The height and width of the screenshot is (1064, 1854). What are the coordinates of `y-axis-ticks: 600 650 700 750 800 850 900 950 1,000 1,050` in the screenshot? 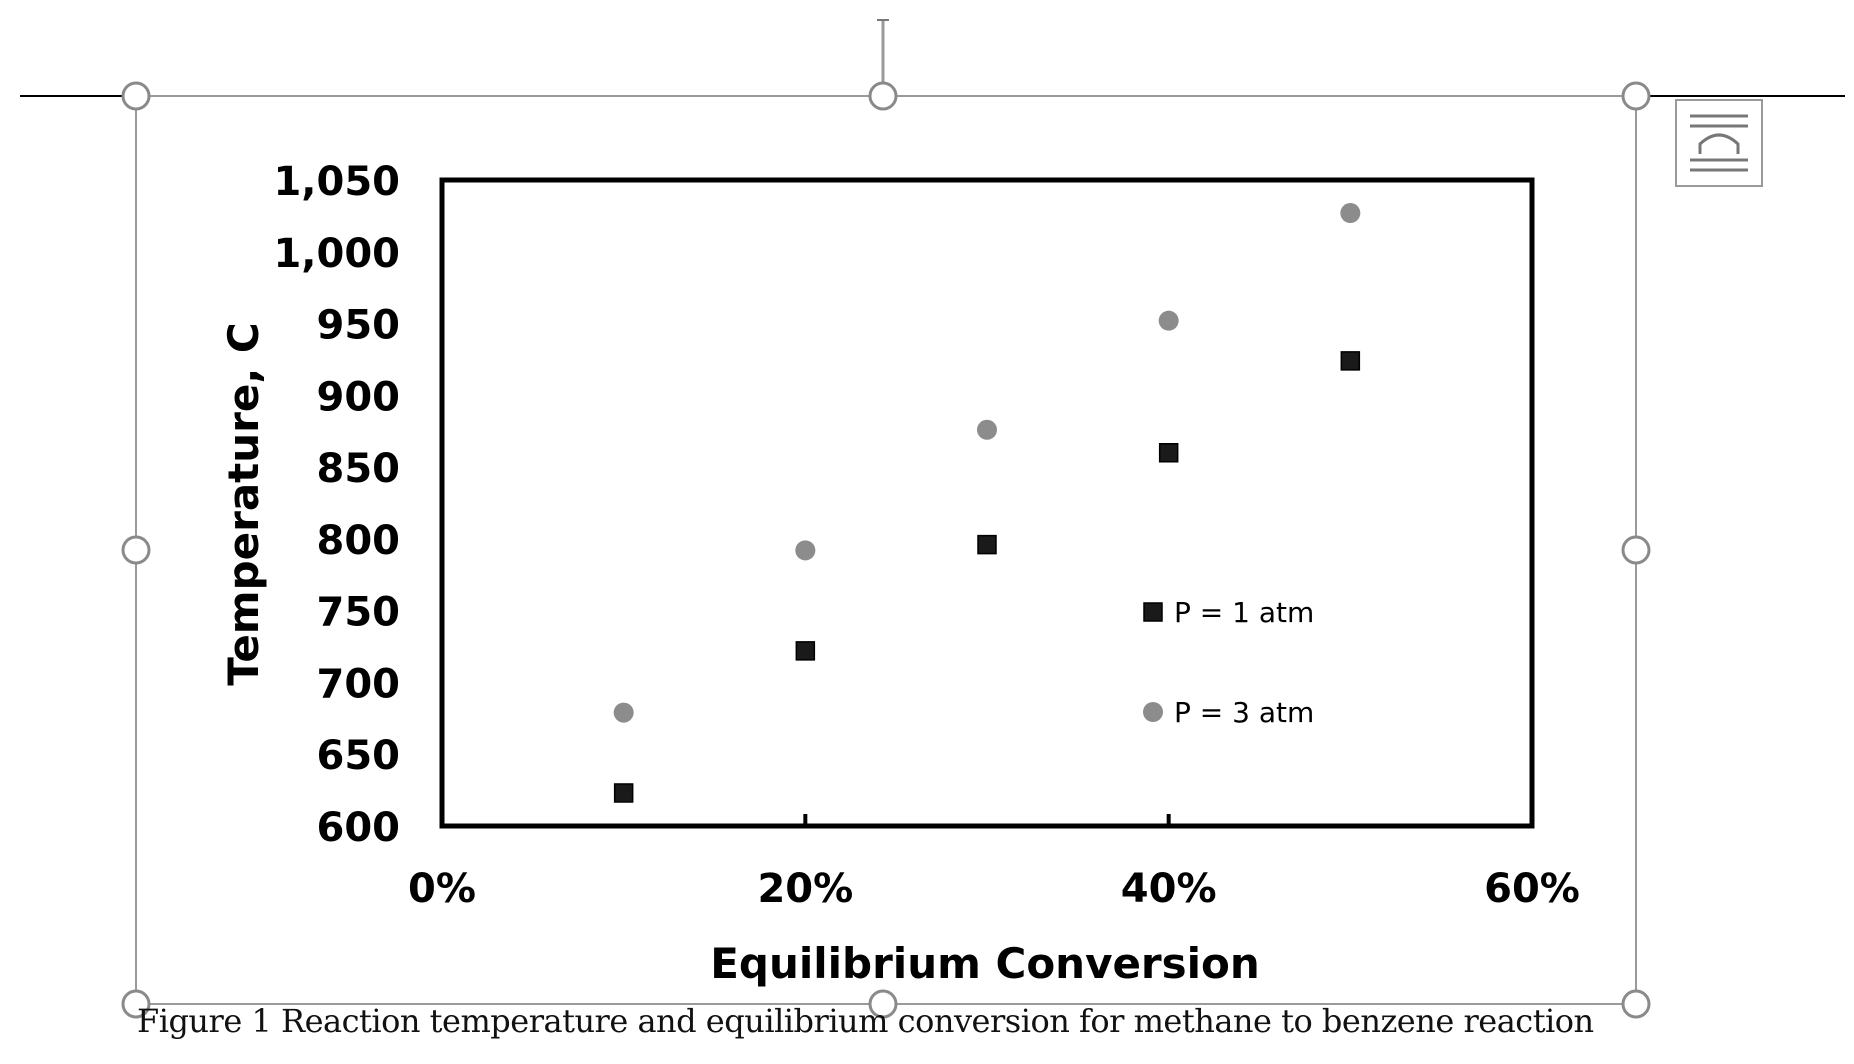 It's located at (336, 505).